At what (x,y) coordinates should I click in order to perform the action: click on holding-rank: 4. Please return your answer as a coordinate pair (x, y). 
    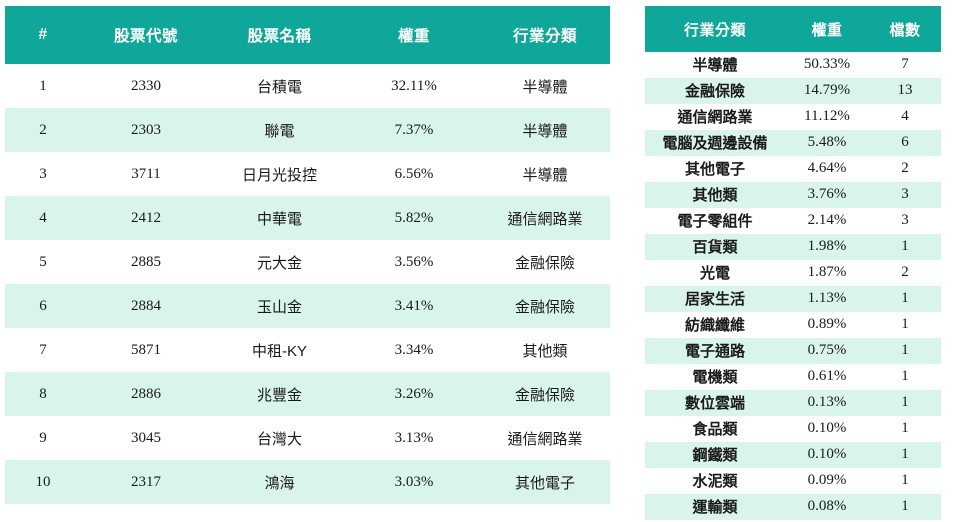
    Looking at the image, I should click on (43, 218).